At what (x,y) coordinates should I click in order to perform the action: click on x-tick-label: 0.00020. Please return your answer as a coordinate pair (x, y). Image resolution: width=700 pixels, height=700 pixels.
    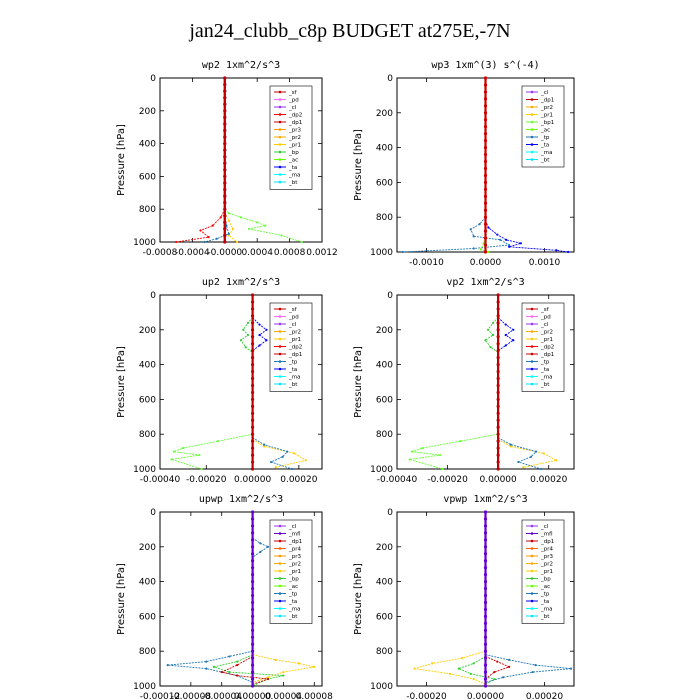
    Looking at the image, I should click on (544, 696).